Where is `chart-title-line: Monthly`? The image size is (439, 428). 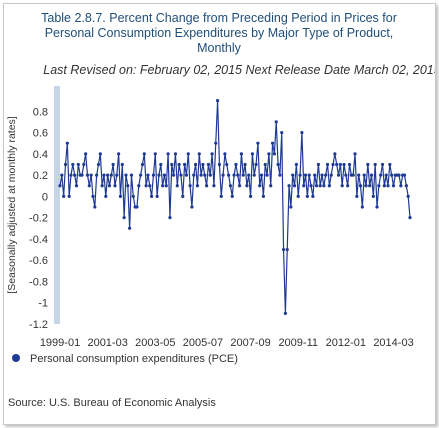
chart-title-line: Monthly is located at coordinates (219, 48).